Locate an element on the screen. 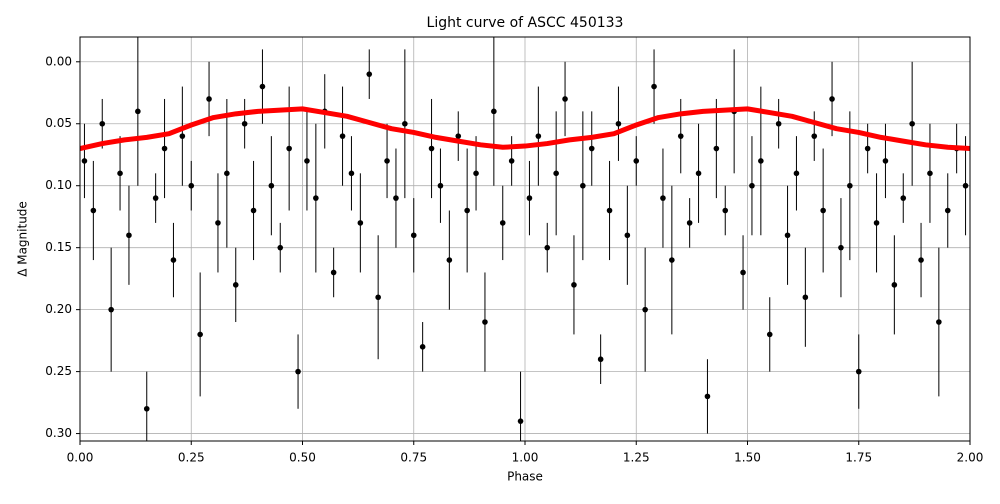  x-tick-label: 1.50 is located at coordinates (747, 458).